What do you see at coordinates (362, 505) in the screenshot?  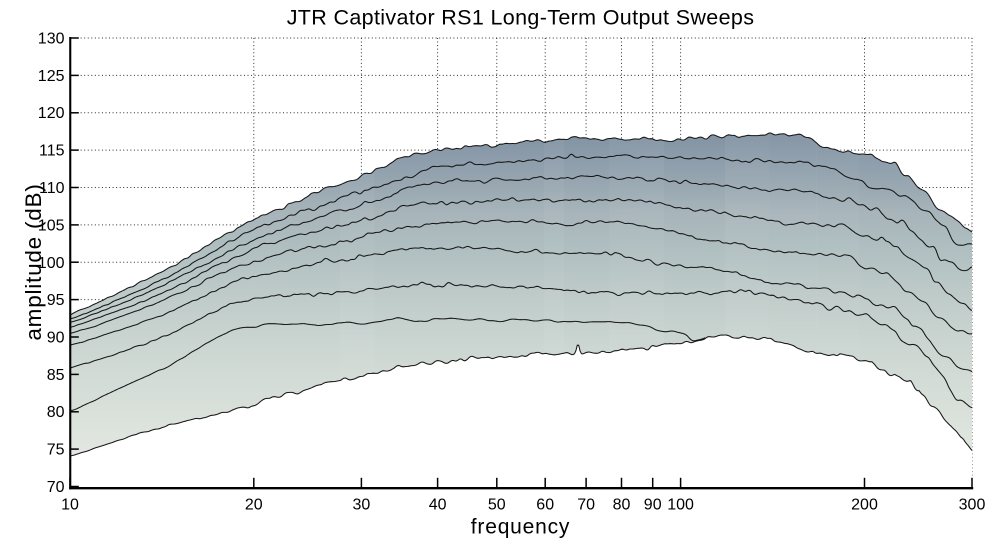 I see `svg-text: 30` at bounding box center [362, 505].